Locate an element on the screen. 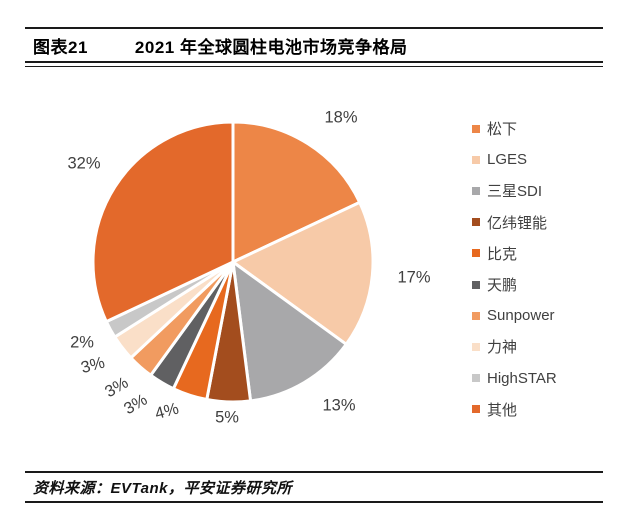 The height and width of the screenshot is (525, 640). legend-label: 比克 is located at coordinates (502, 254).